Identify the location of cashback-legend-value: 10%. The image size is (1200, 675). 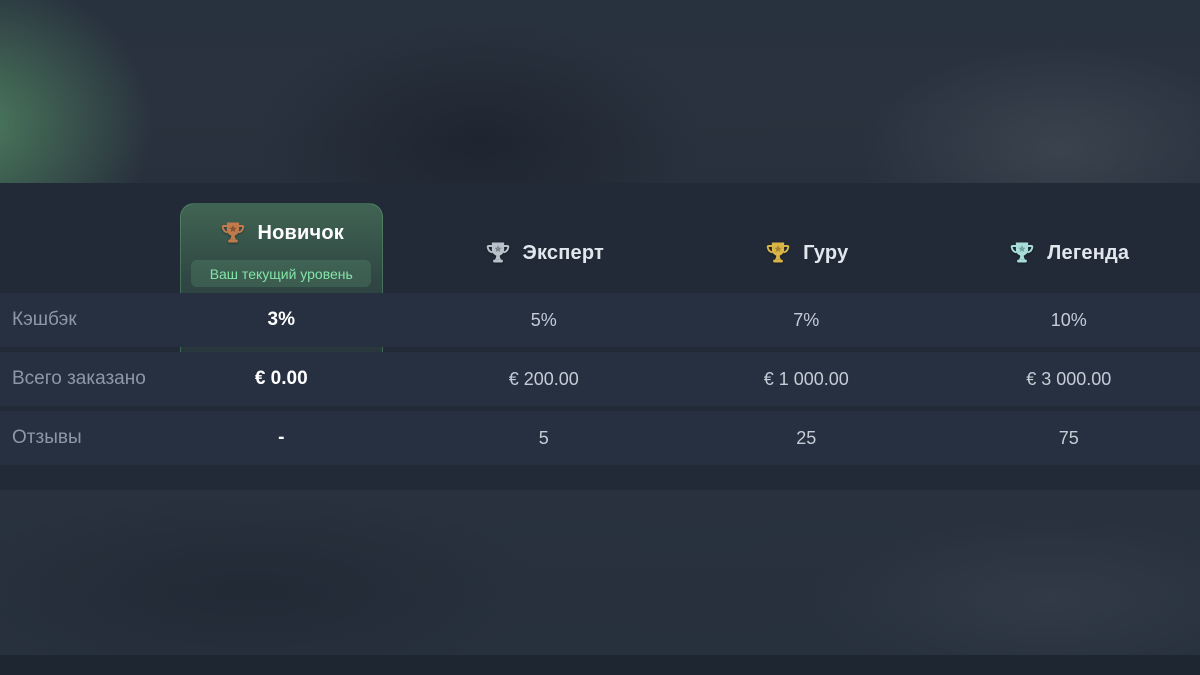
(1068, 319).